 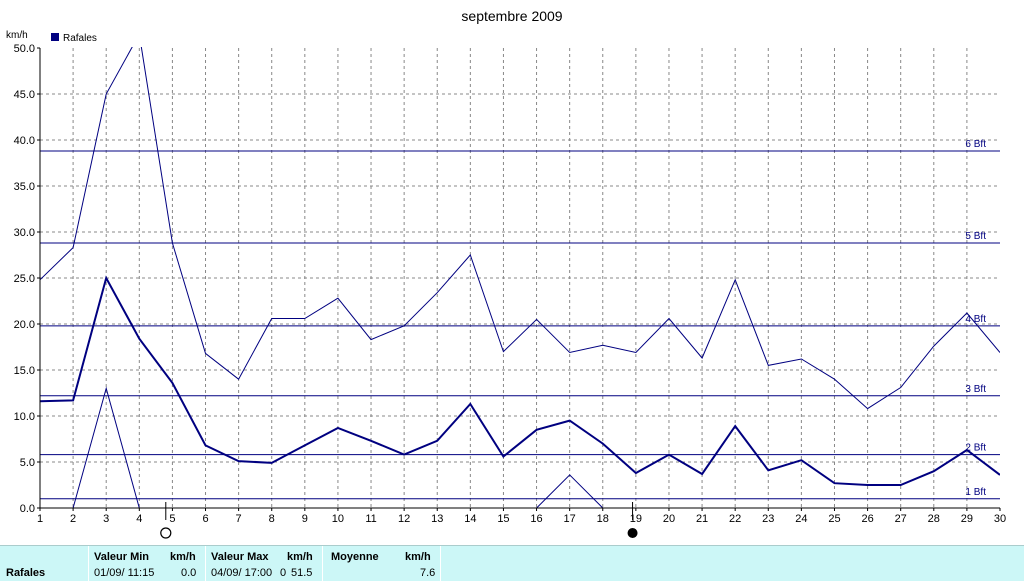 I want to click on x-tick-label: 20, so click(x=669, y=519).